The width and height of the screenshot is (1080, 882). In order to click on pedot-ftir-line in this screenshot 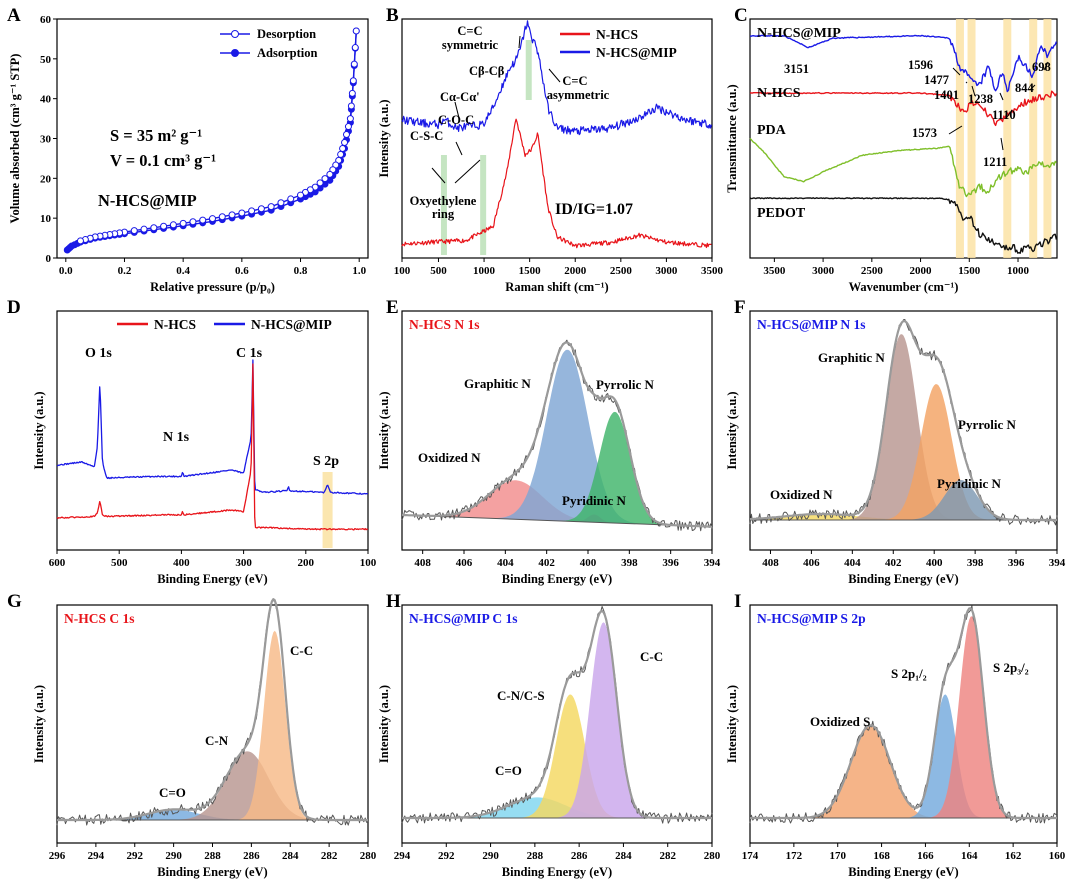, I will do `click(903, 225)`.